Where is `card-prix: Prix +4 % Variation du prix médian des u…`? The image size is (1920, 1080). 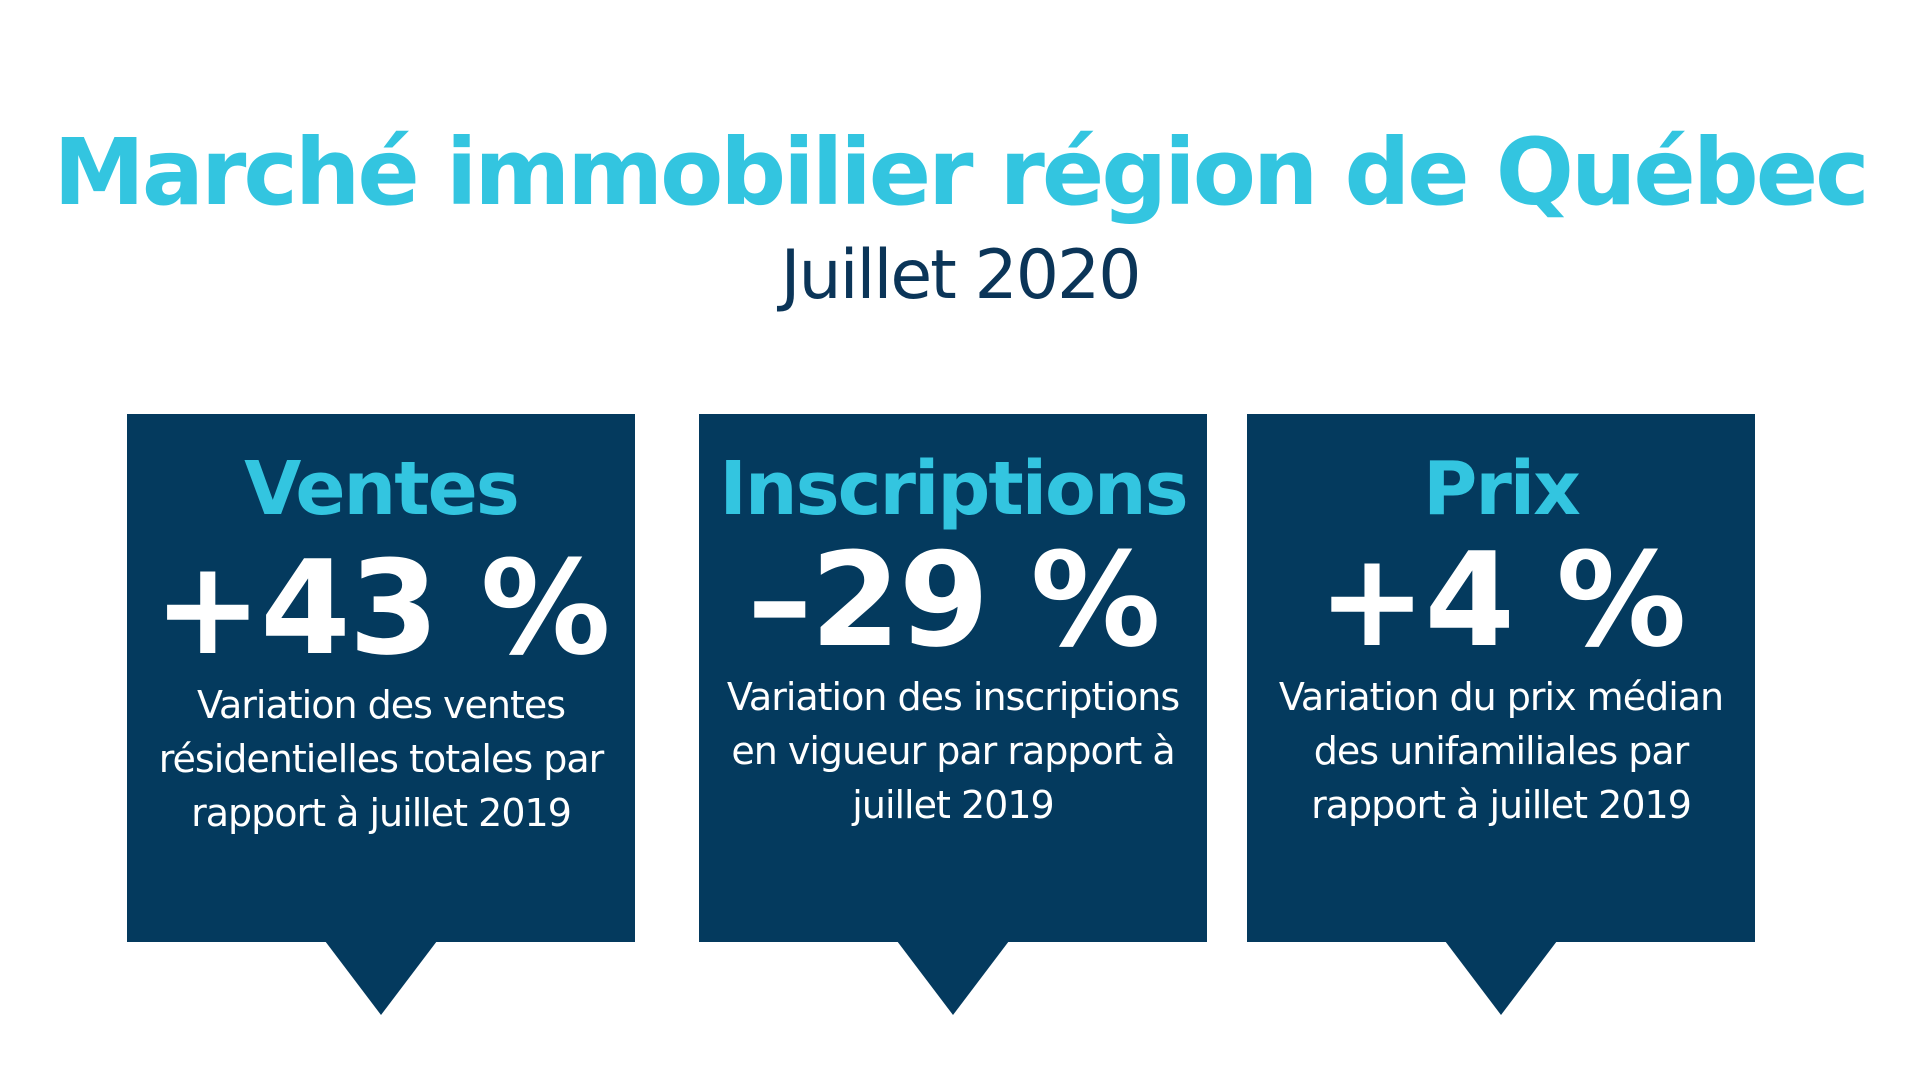 card-prix: Prix +4 % Variation du prix médian des u… is located at coordinates (1501, 714).